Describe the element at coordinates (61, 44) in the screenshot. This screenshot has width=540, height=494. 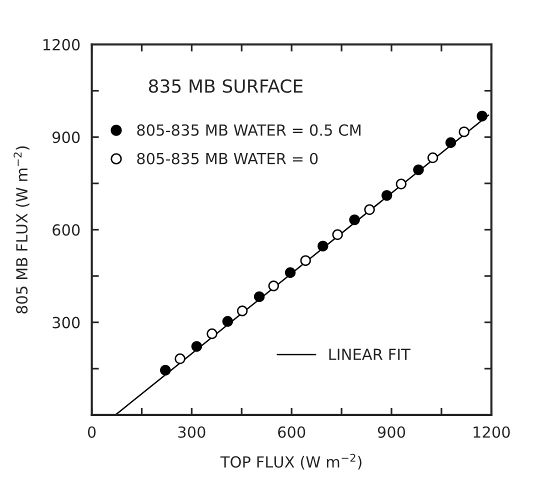
I see `y-tick-label: 1200` at that location.